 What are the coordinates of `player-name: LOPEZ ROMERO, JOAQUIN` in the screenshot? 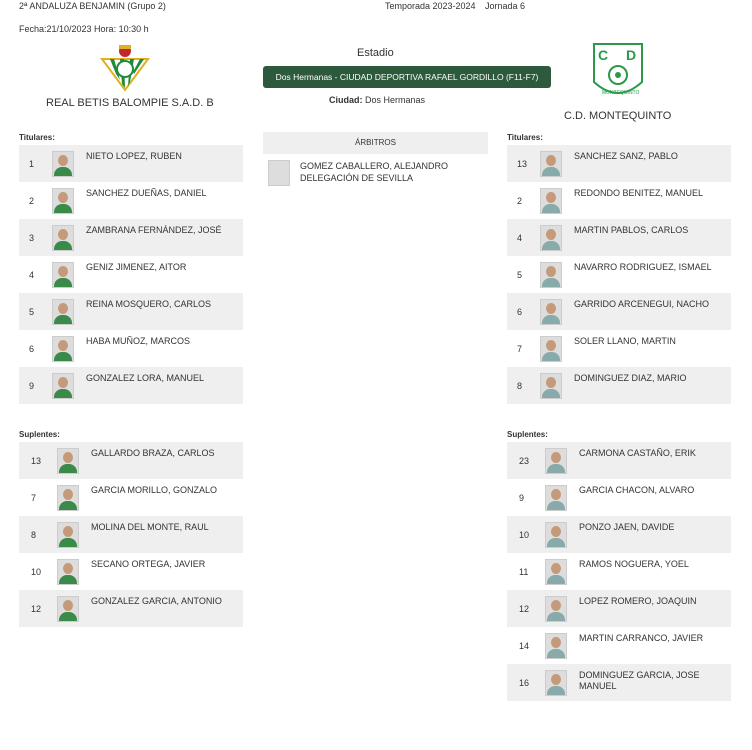 It's located at (638, 601).